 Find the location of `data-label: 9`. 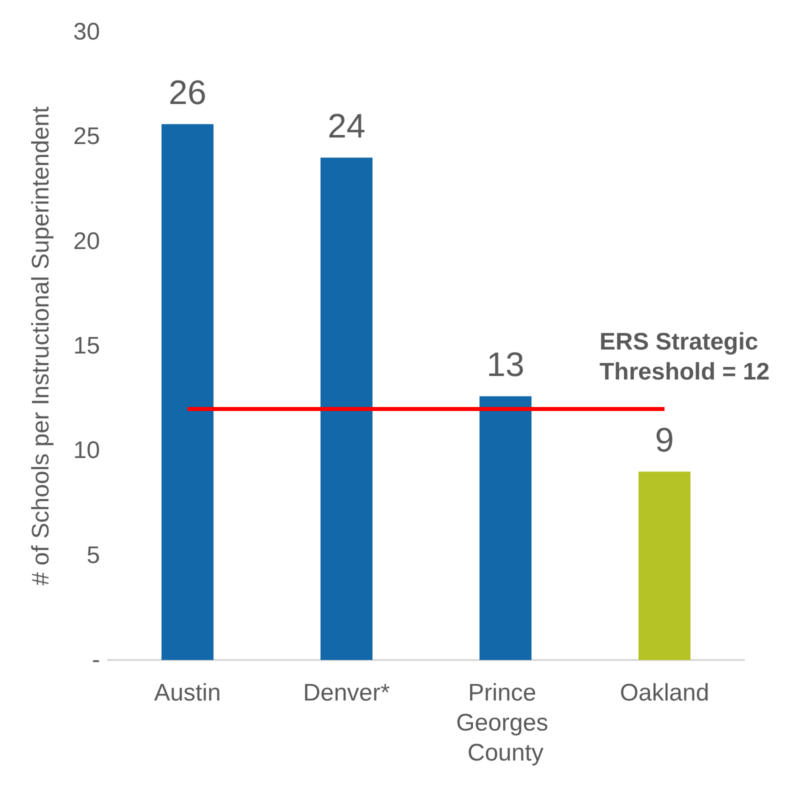

data-label: 9 is located at coordinates (664, 441).